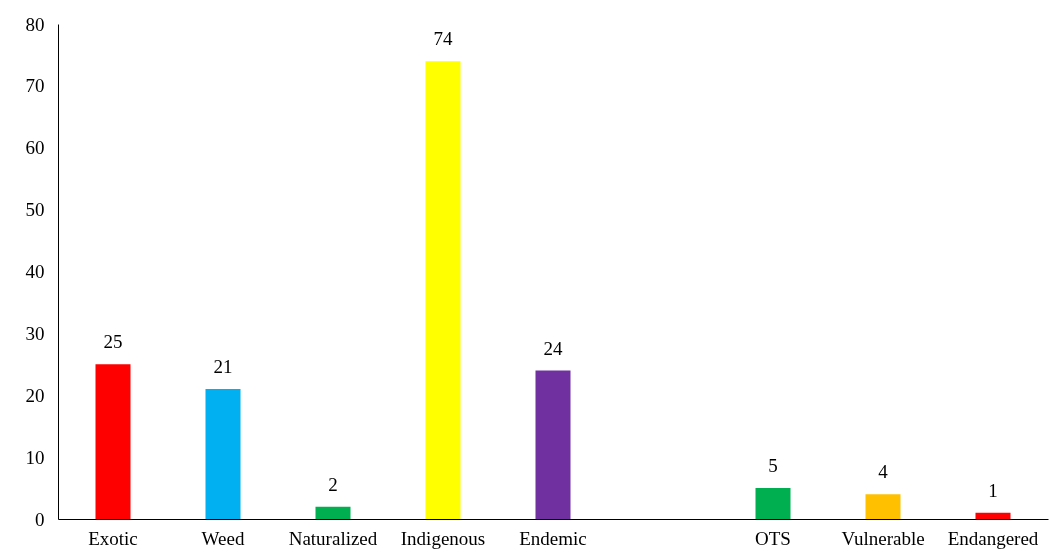 This screenshot has width=1051, height=559. I want to click on y-tick-label: 0, so click(40, 519).